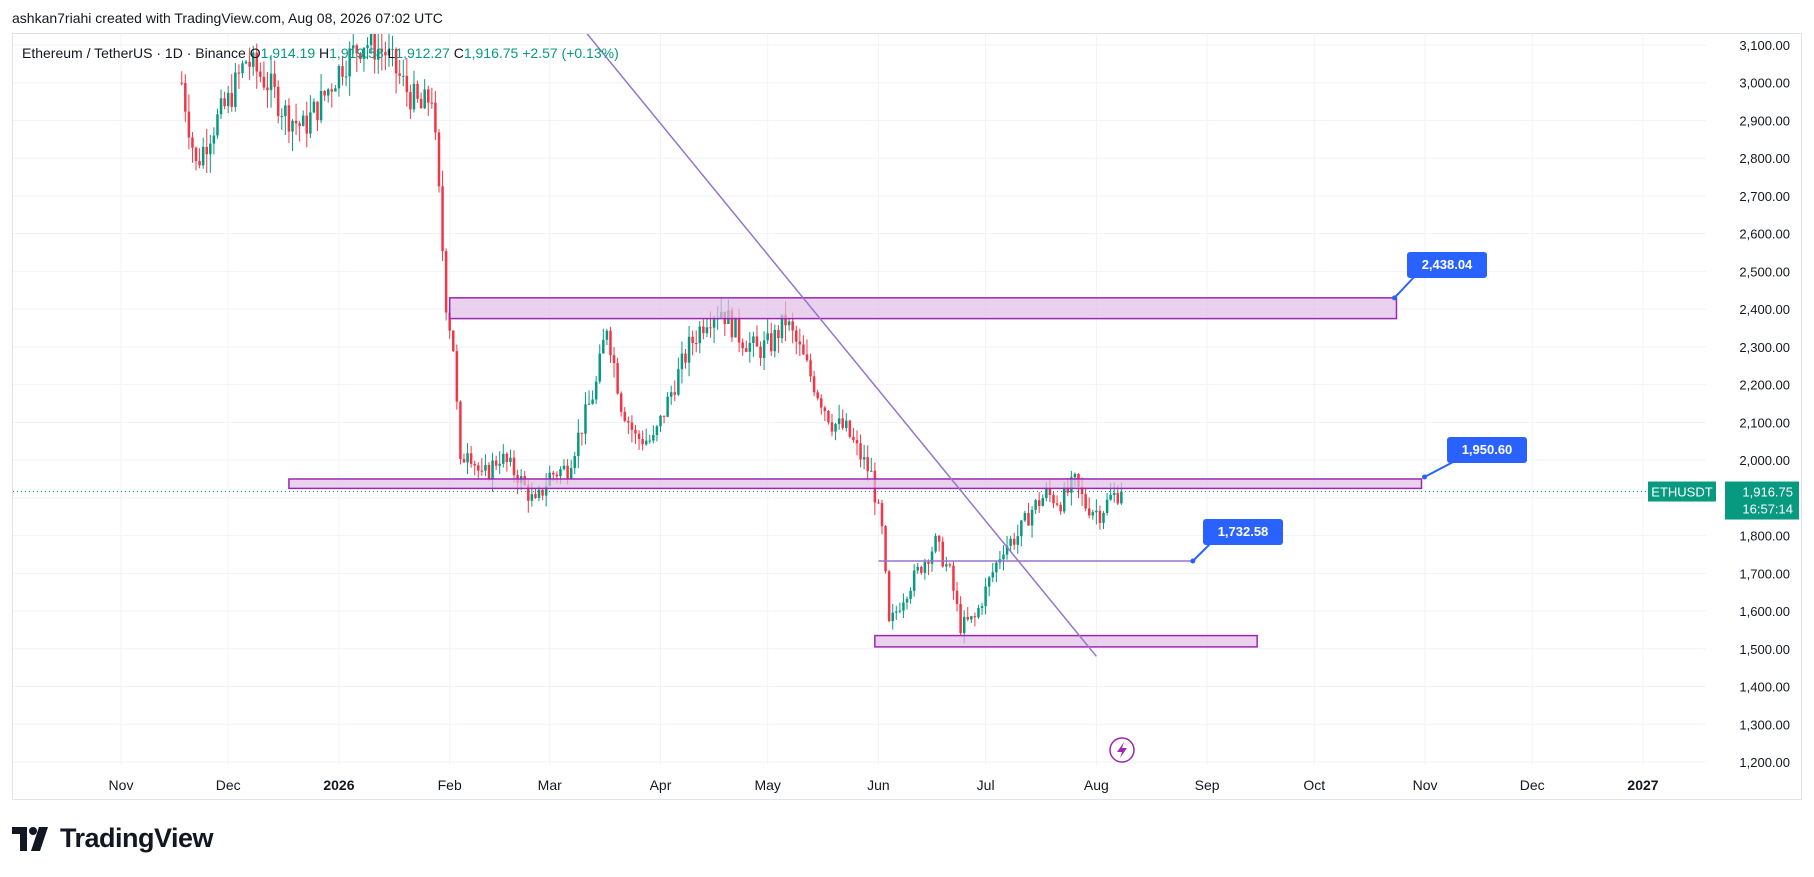 This screenshot has height=877, width=1814. What do you see at coordinates (1764, 120) in the screenshot?
I see `price-tick-label: 2,900.00` at bounding box center [1764, 120].